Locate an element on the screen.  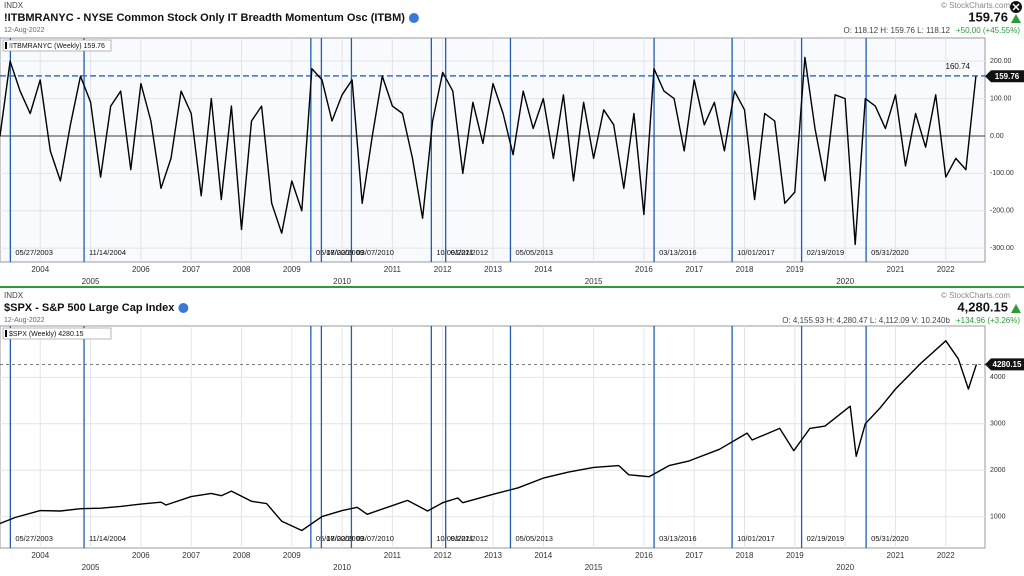
legend-label: $SPX (Weekly) 4280.15 is located at coordinates (46, 334).